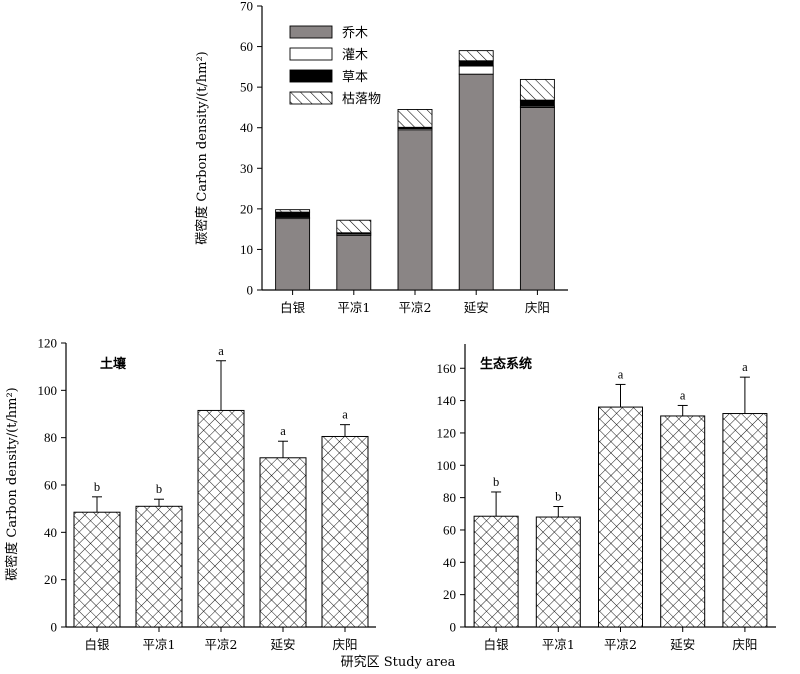 This screenshot has width=800, height=674. Describe the element at coordinates (361, 99) in the screenshot. I see `legend-label: 枯落物` at that location.